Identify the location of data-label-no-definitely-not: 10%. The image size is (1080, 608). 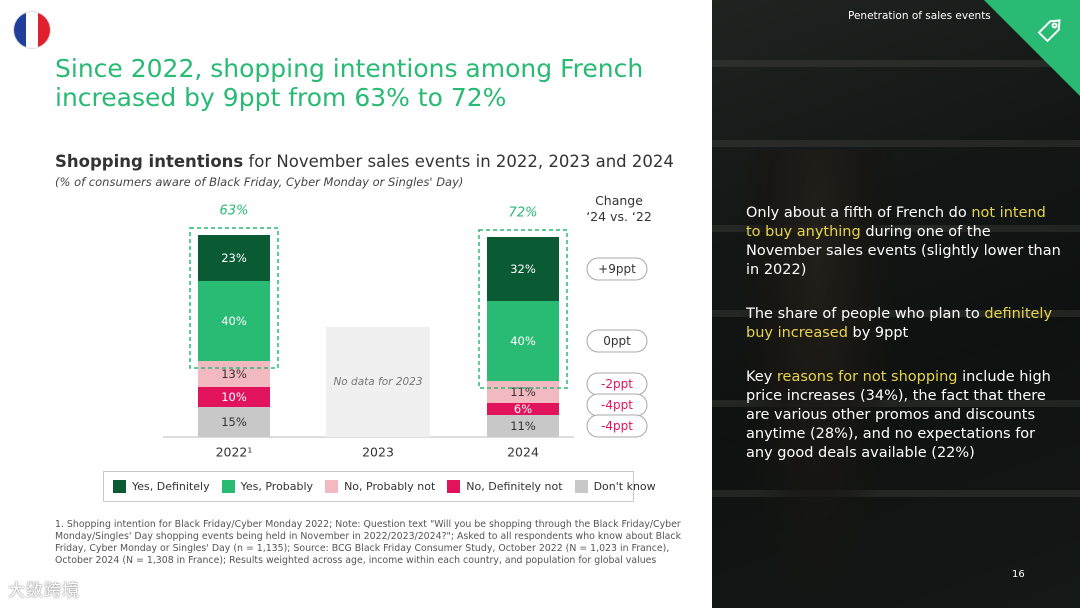
(234, 397).